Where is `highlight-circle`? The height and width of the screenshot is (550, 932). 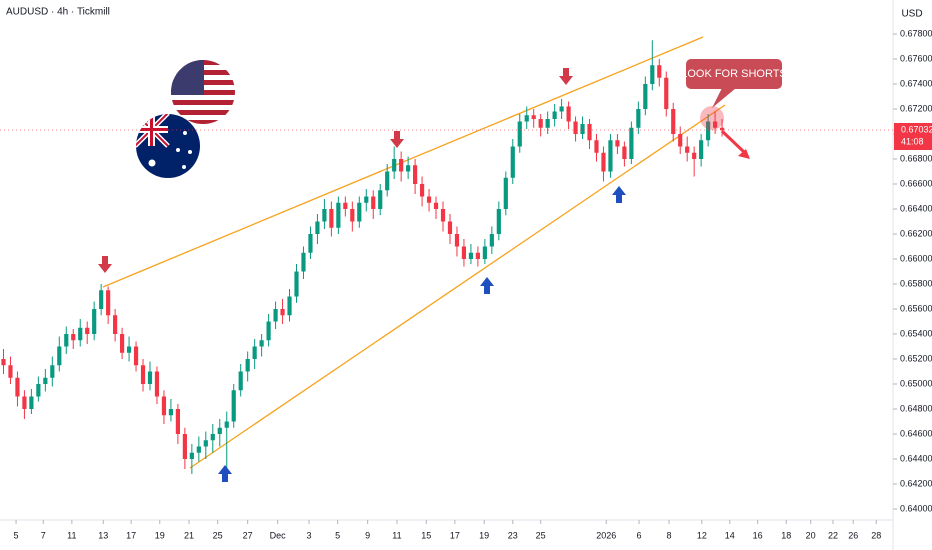 highlight-circle is located at coordinates (712, 118).